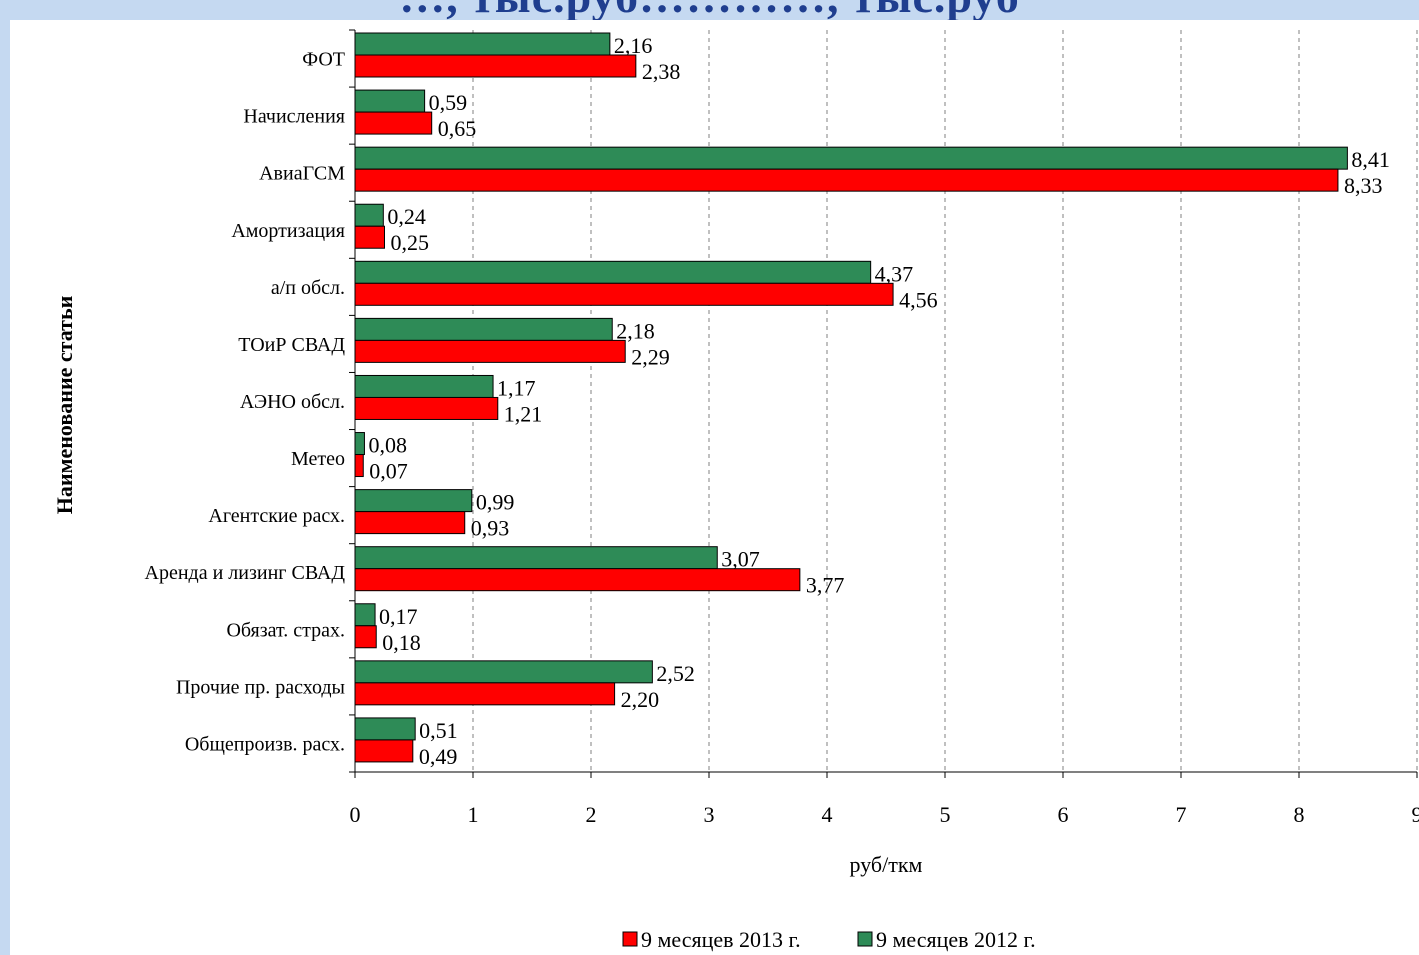 Image resolution: width=1419 pixels, height=955 pixels. What do you see at coordinates (294, 117) in the screenshot?
I see `category-label: Начисления` at bounding box center [294, 117].